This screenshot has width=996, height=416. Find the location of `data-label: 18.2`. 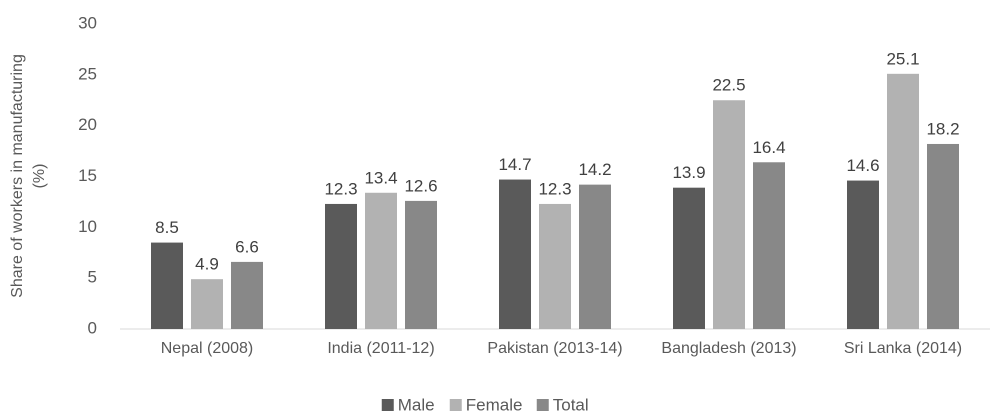

data-label: 18.2 is located at coordinates (942, 128).